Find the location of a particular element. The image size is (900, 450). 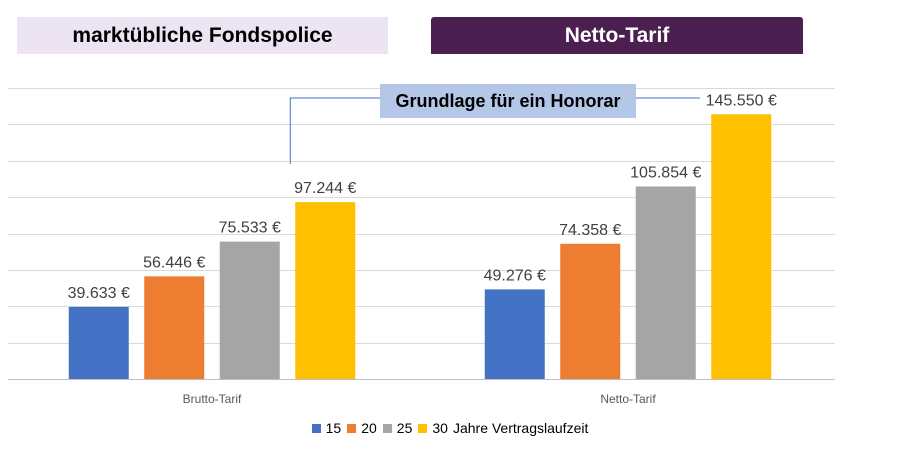

header-left-title: marktübliche Fondspolice is located at coordinates (202, 35).